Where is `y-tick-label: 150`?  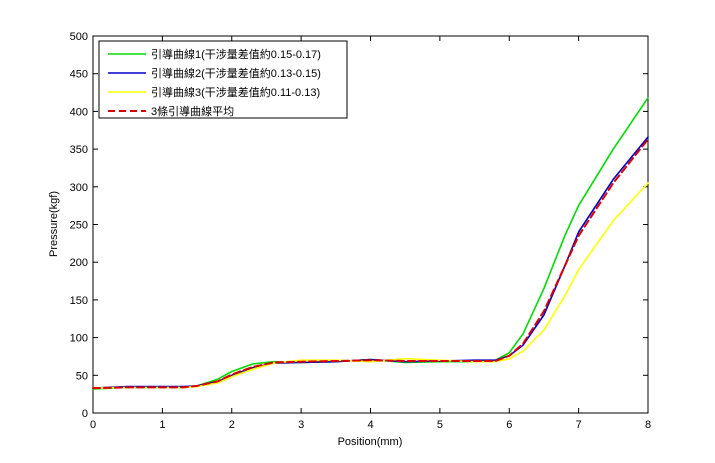
y-tick-label: 150 is located at coordinates (79, 301).